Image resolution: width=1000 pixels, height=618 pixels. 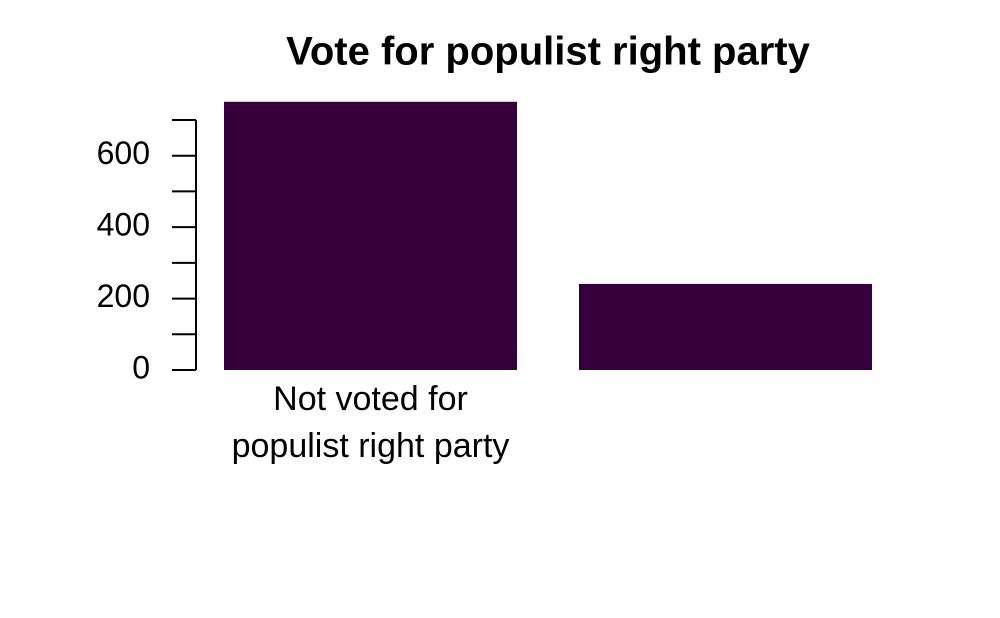 What do you see at coordinates (141, 367) in the screenshot?
I see `y-tick-label: 0` at bounding box center [141, 367].